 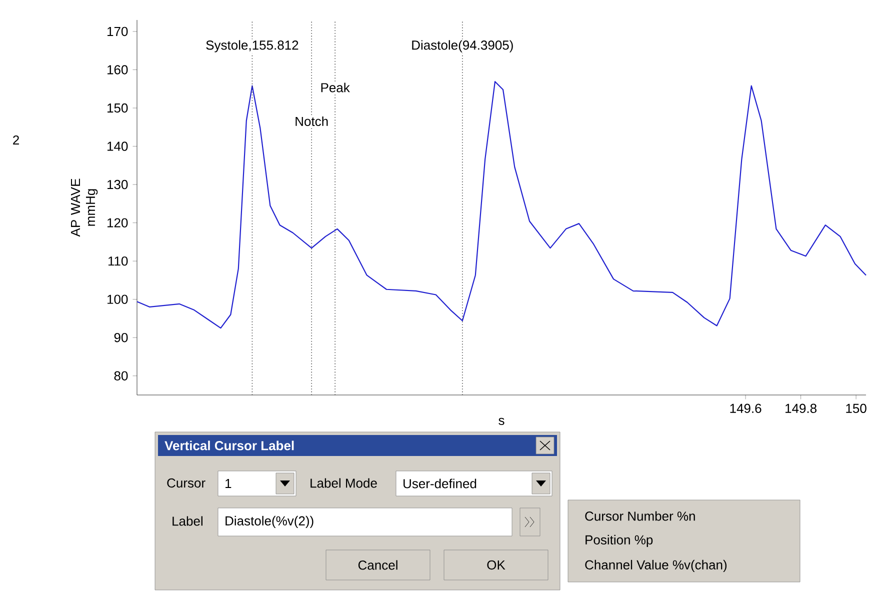 I want to click on text: Cursor Number %n, so click(x=640, y=516).